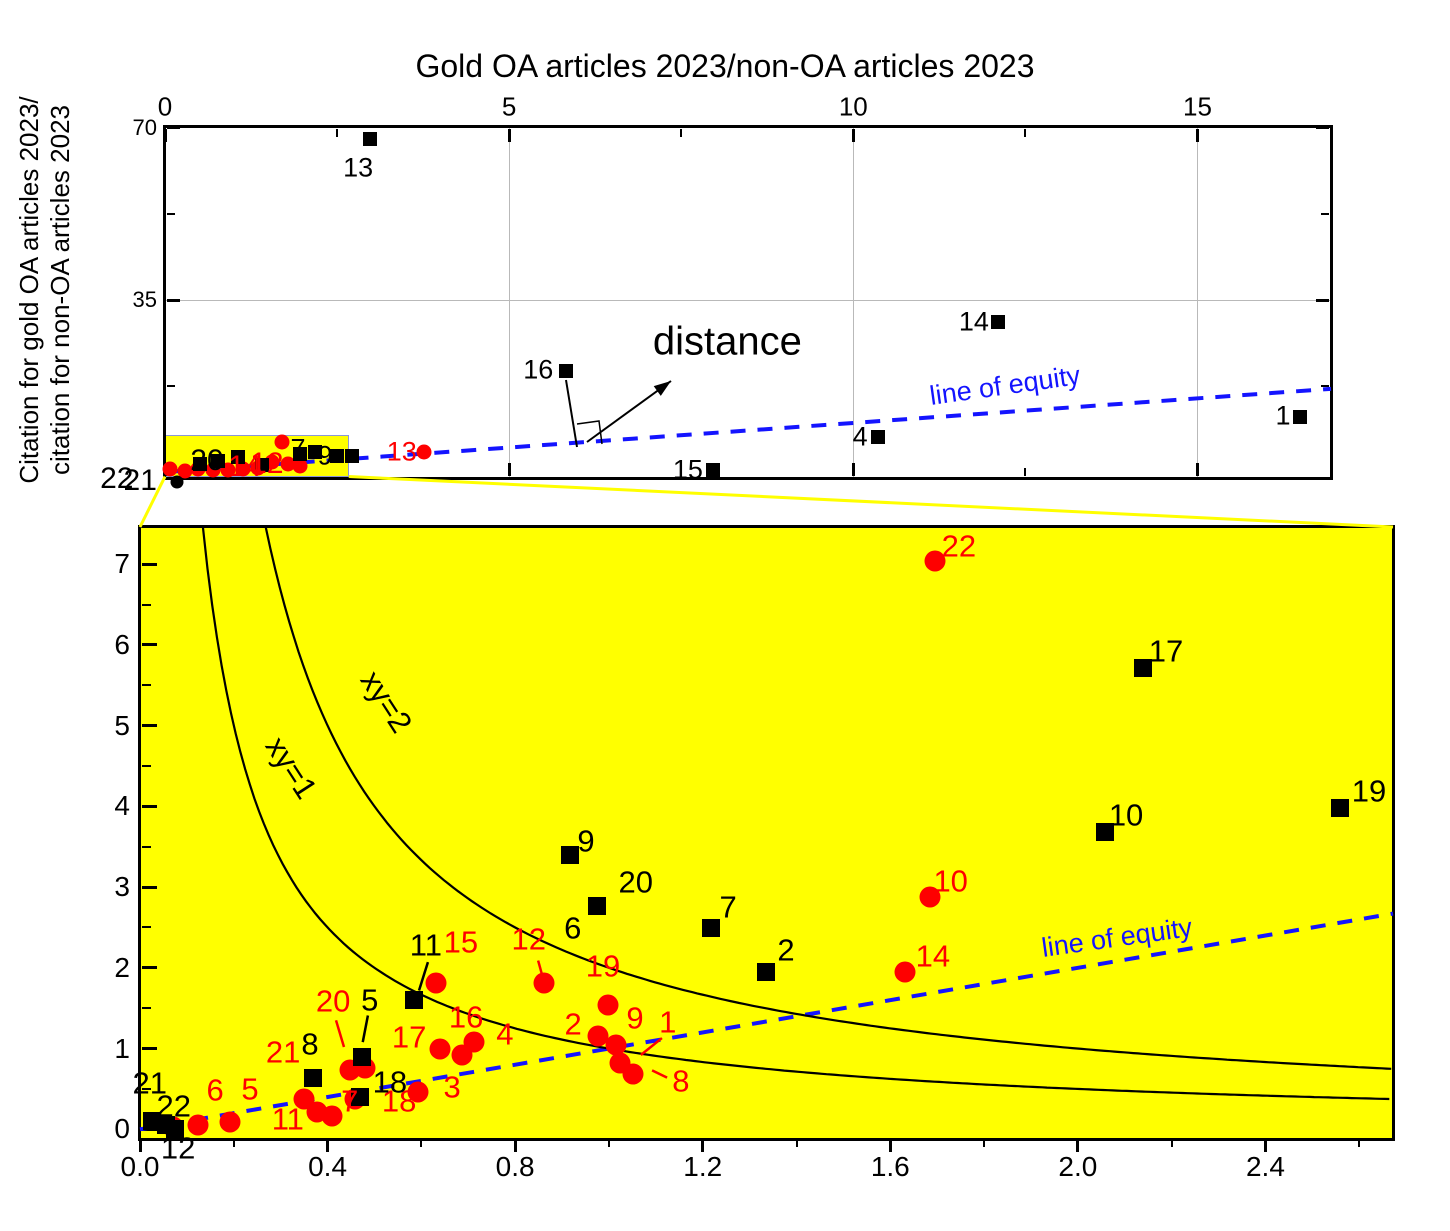  What do you see at coordinates (505, 1034) in the screenshot?
I see `point-label-red-4: 4` at bounding box center [505, 1034].